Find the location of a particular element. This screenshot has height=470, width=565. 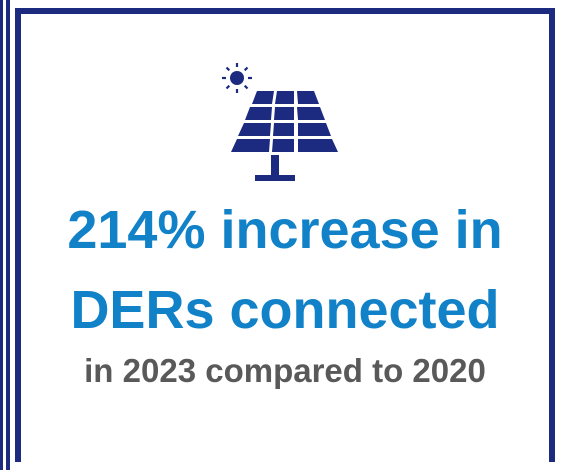

headline-line-2: DERs connected is located at coordinates (285, 310).